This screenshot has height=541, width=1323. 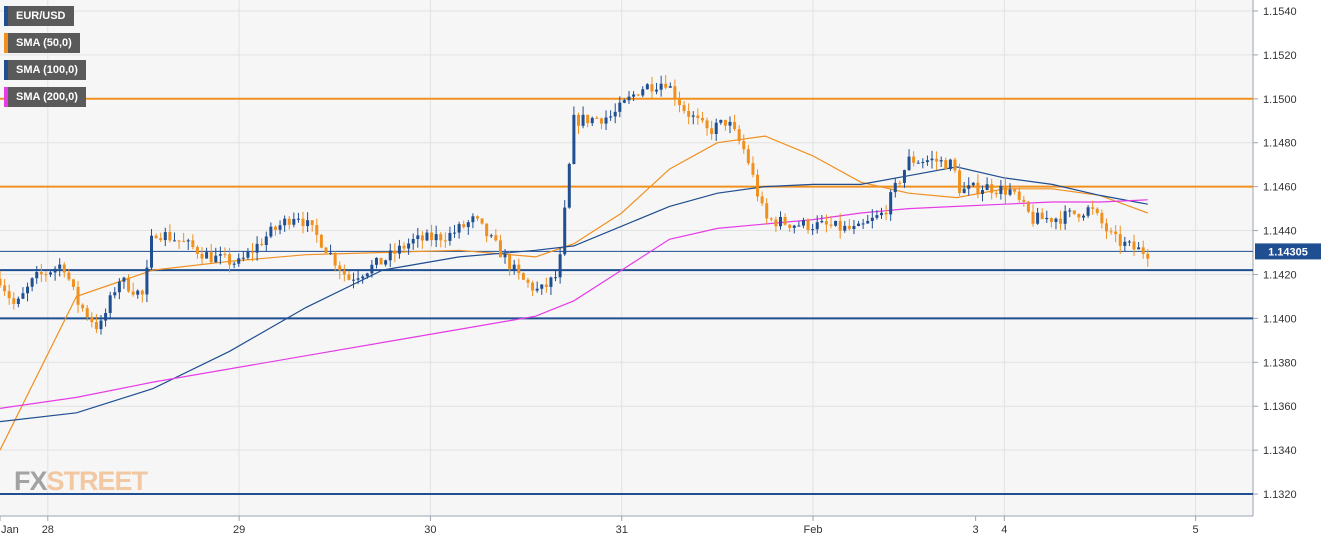 I want to click on y-tick-label: 1.1420, so click(x=1280, y=275).